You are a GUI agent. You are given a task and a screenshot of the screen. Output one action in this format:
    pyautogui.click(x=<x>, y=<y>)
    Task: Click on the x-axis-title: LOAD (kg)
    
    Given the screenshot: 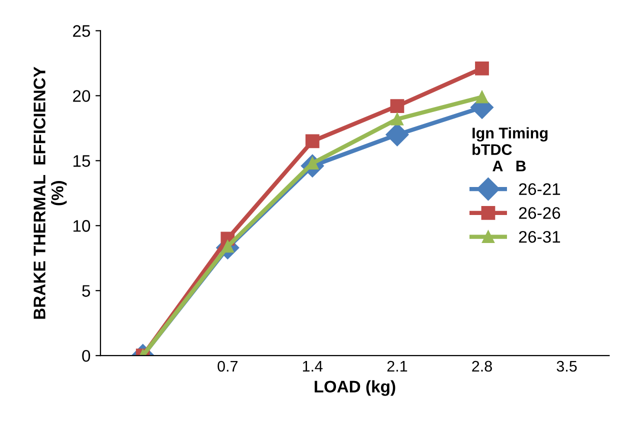 What is the action you would take?
    pyautogui.click(x=355, y=388)
    